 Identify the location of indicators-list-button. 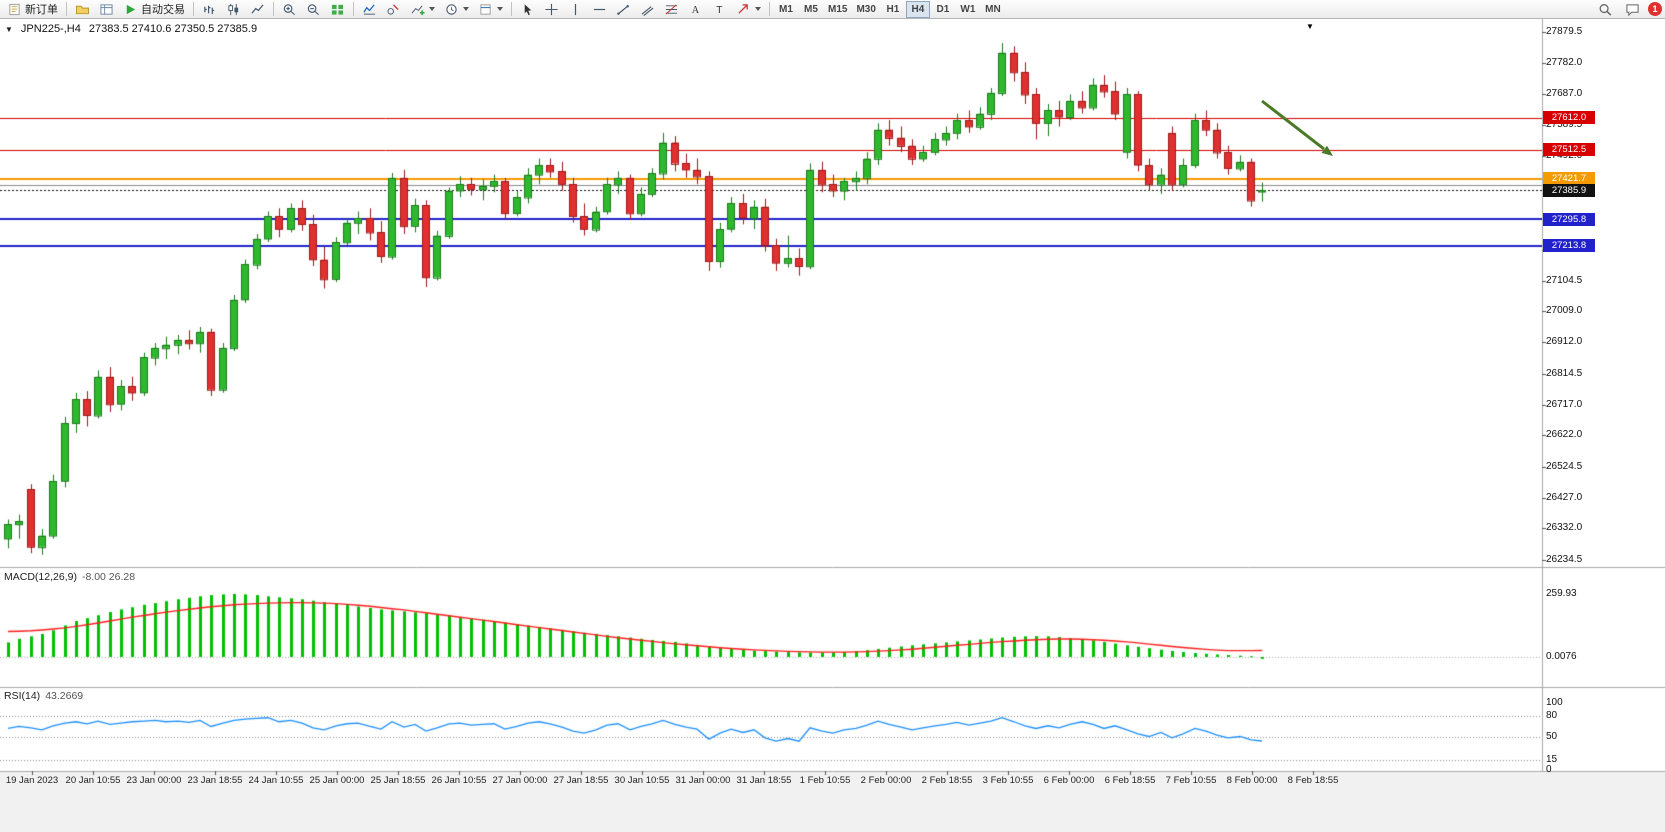
(369, 9).